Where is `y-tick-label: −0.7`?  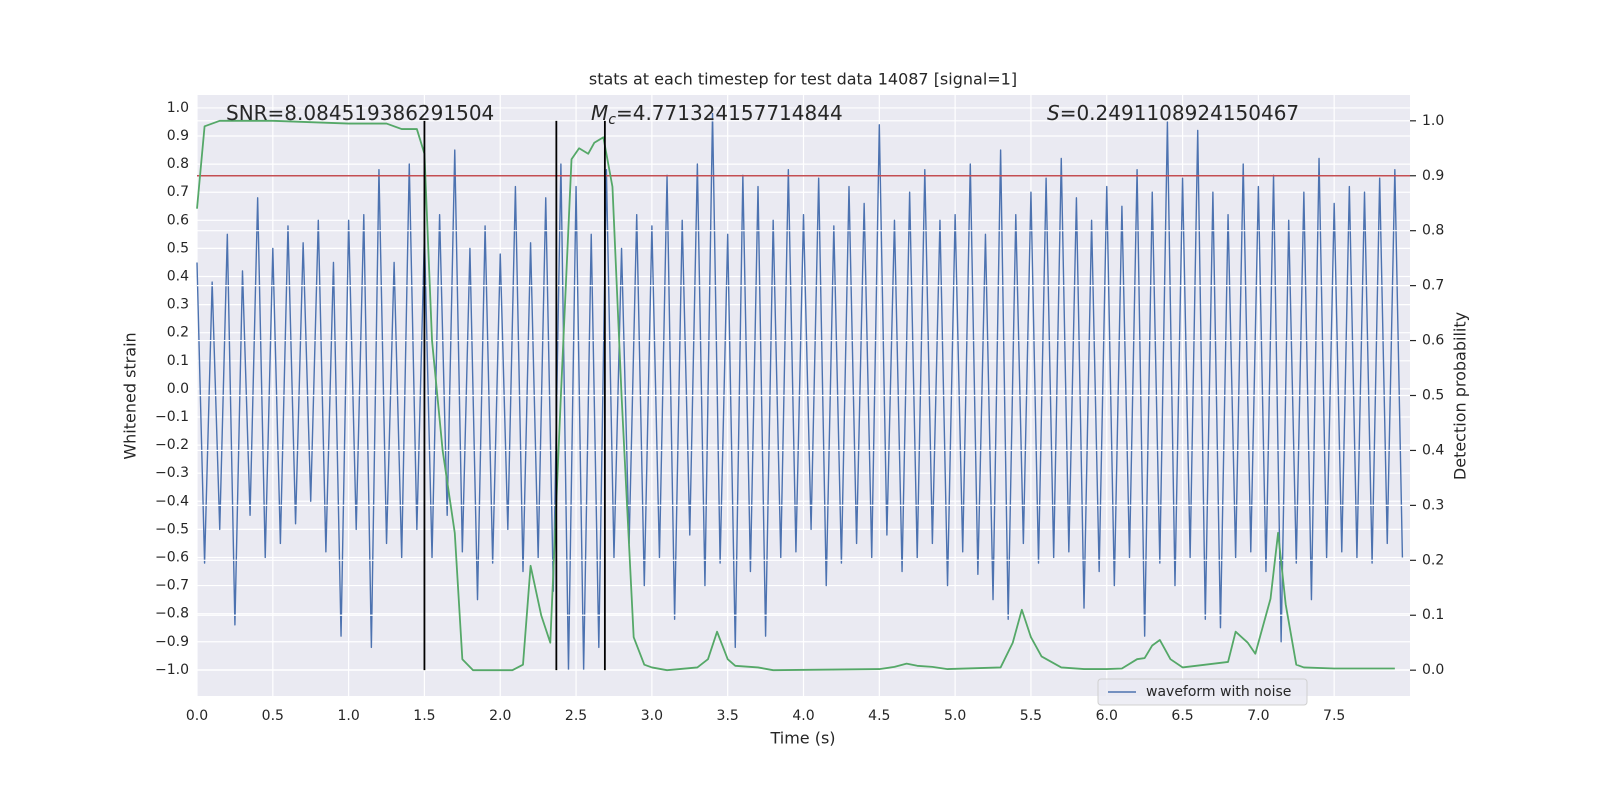 y-tick-label: −0.7 is located at coordinates (172, 586).